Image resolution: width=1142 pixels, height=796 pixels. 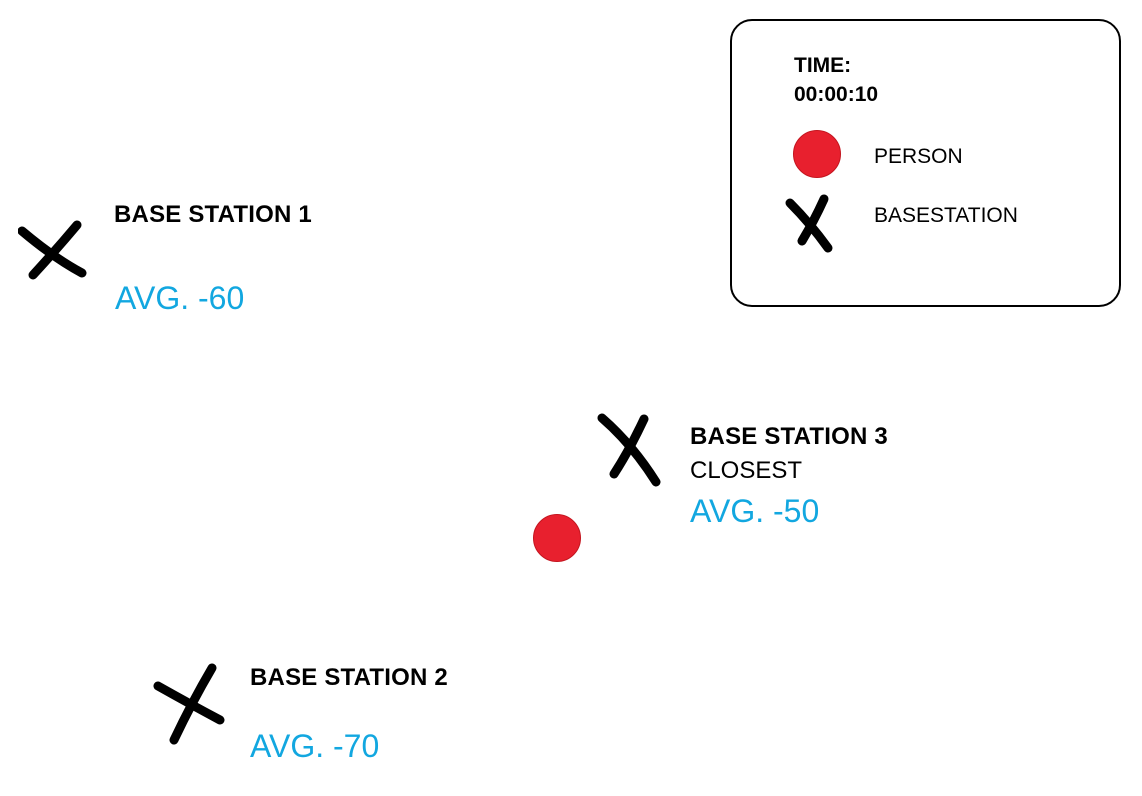 What do you see at coordinates (823, 65) in the screenshot?
I see `legend-time-label: TIME:` at bounding box center [823, 65].